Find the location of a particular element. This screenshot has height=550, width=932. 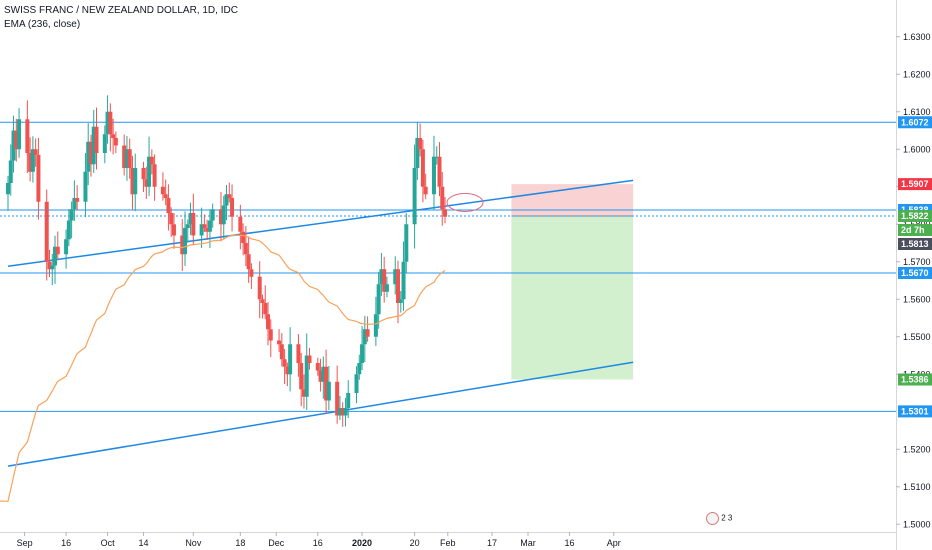

trendline is located at coordinates (320, 414).